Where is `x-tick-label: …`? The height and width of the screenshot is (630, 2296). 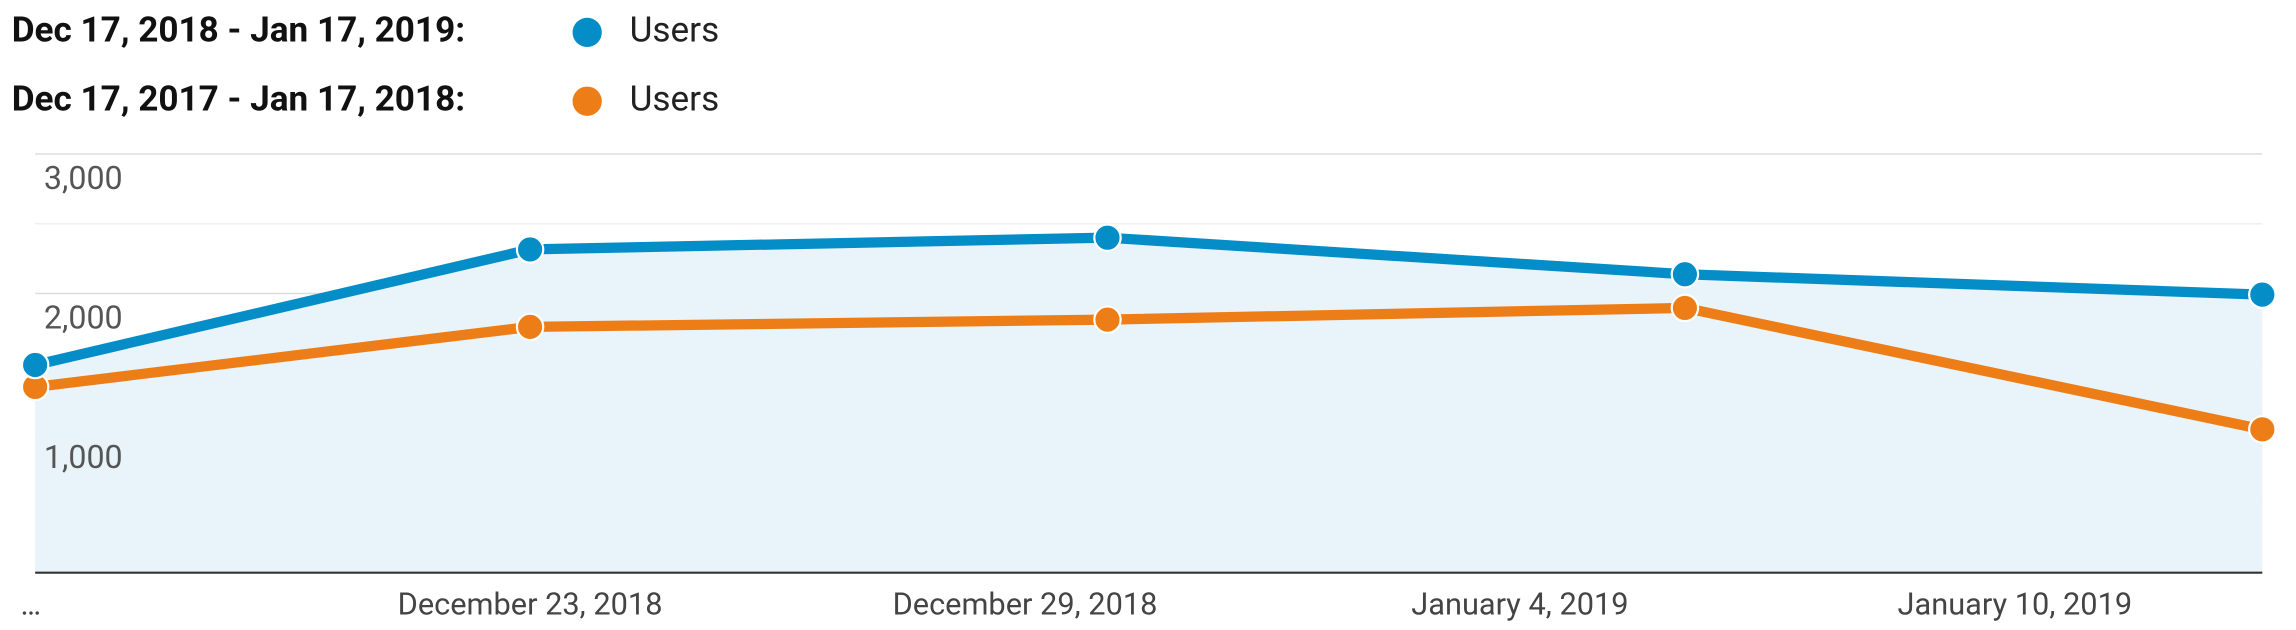 x-tick-label: … is located at coordinates (31, 604).